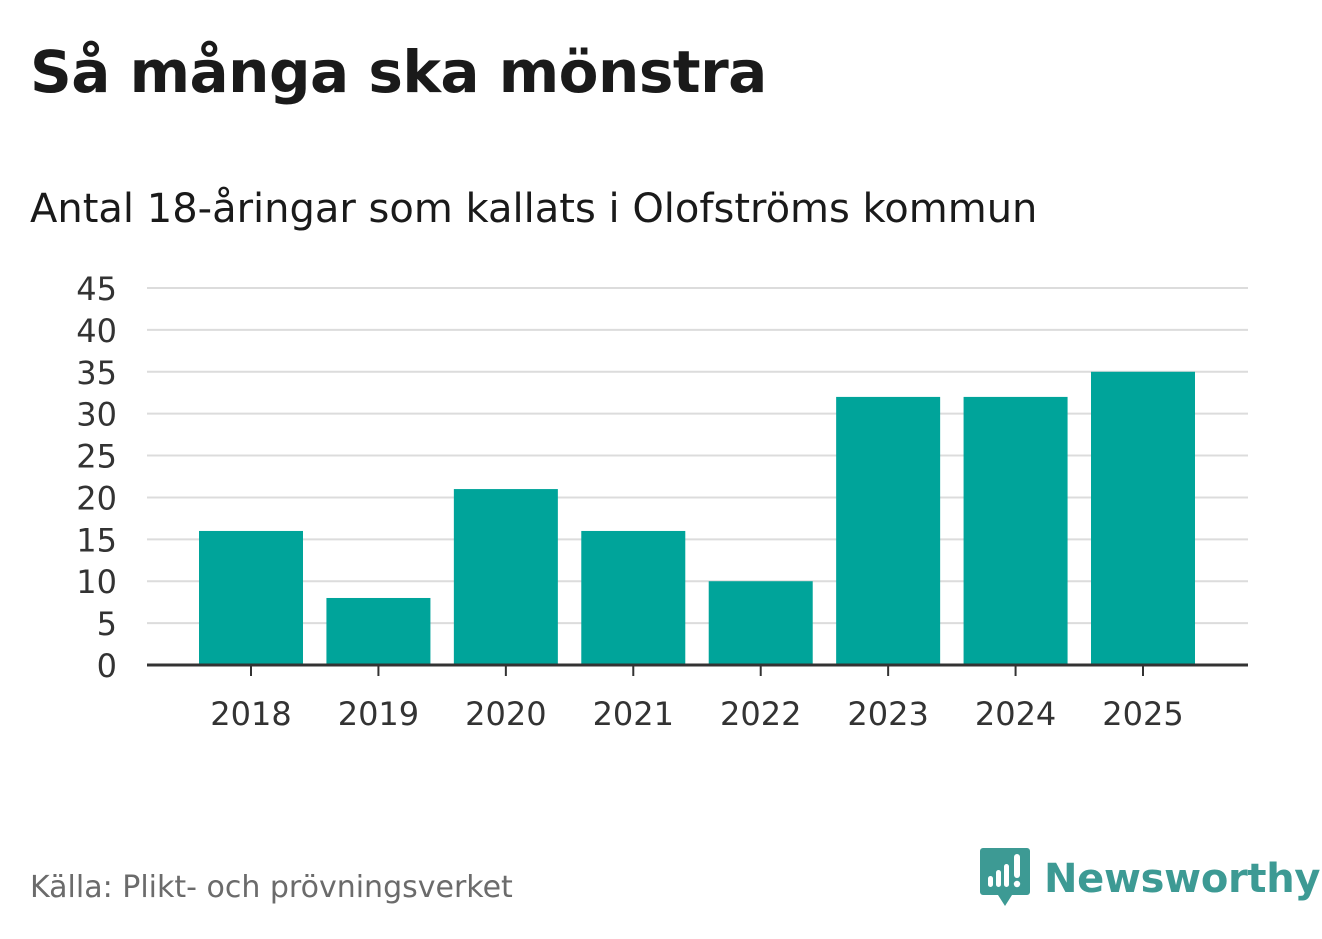 The image size is (1322, 939). What do you see at coordinates (1142, 714) in the screenshot?
I see `x-tick-label: 2025` at bounding box center [1142, 714].